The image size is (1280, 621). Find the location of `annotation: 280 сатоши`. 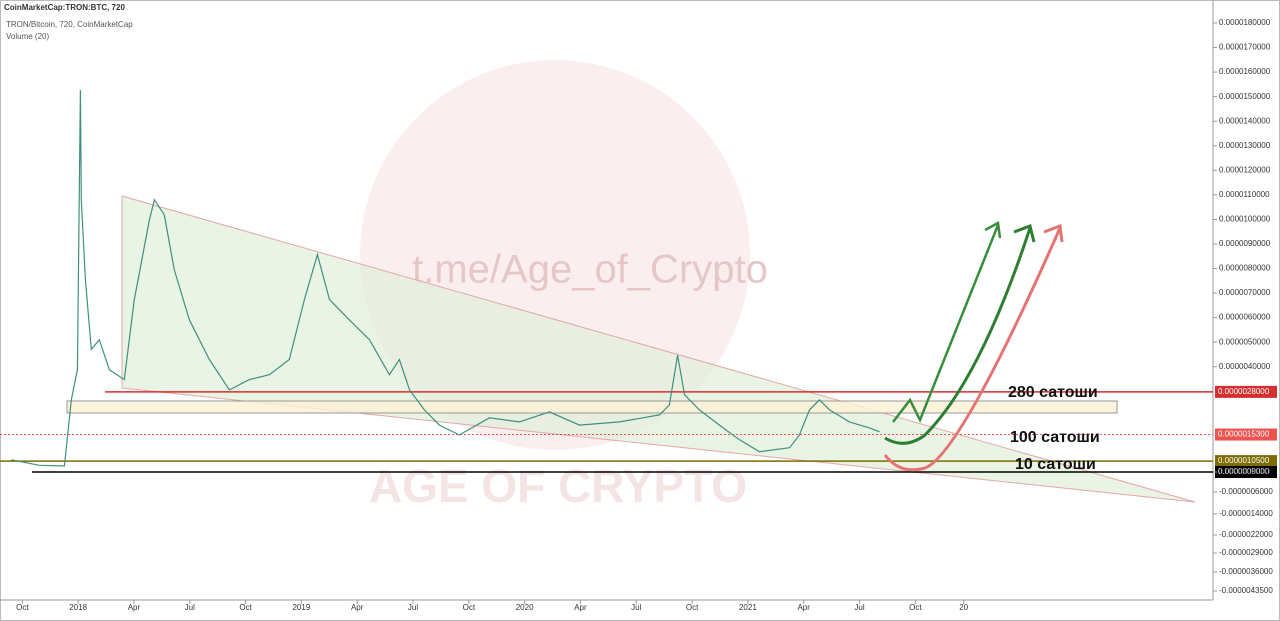

annotation: 280 сатоши is located at coordinates (1053, 392).